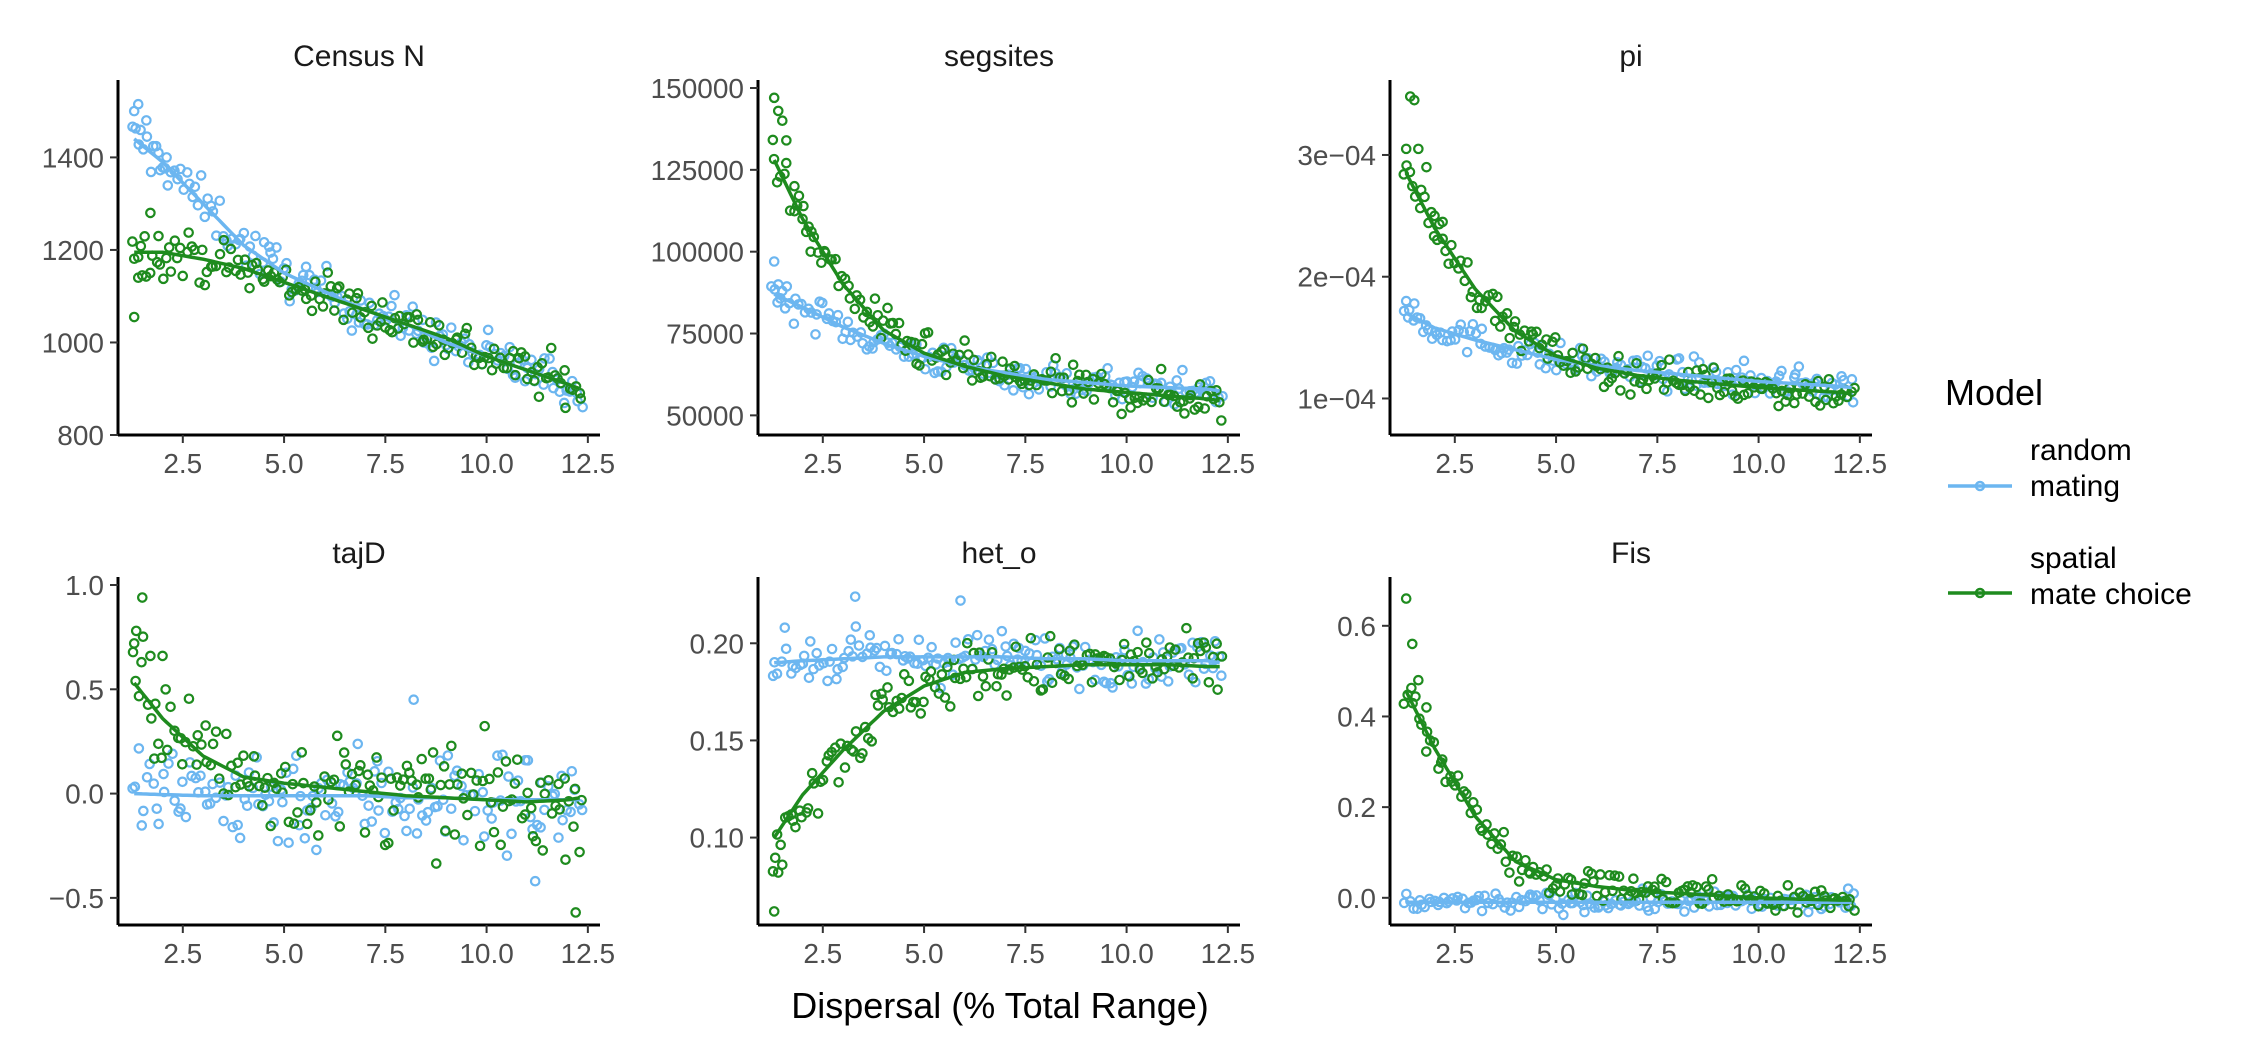  Describe the element at coordinates (1980, 486) in the screenshot. I see `legend-key-point` at that location.